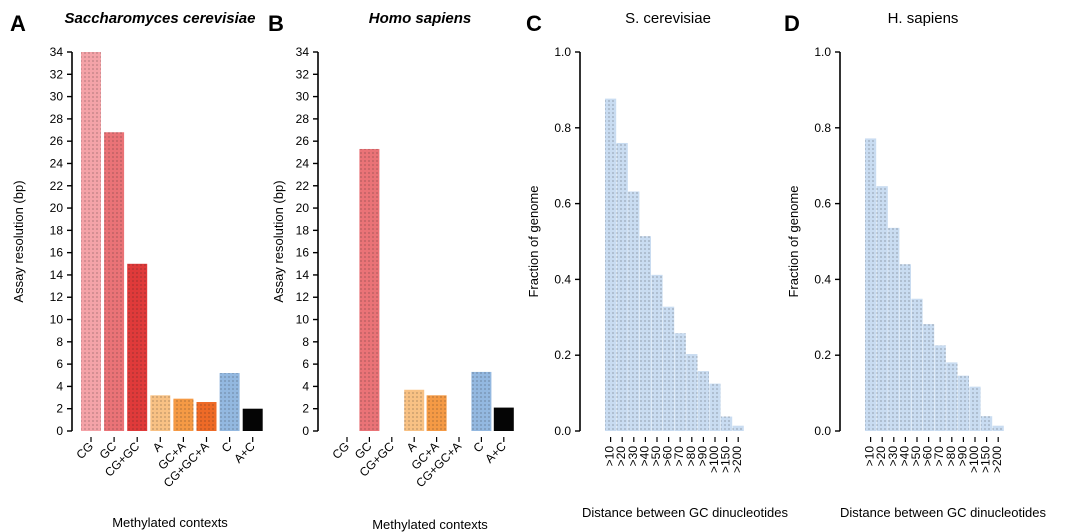 This screenshot has height=532, width=1070. What do you see at coordinates (893, 456) in the screenshot?
I see `x-tick-label: >30` at bounding box center [893, 456].